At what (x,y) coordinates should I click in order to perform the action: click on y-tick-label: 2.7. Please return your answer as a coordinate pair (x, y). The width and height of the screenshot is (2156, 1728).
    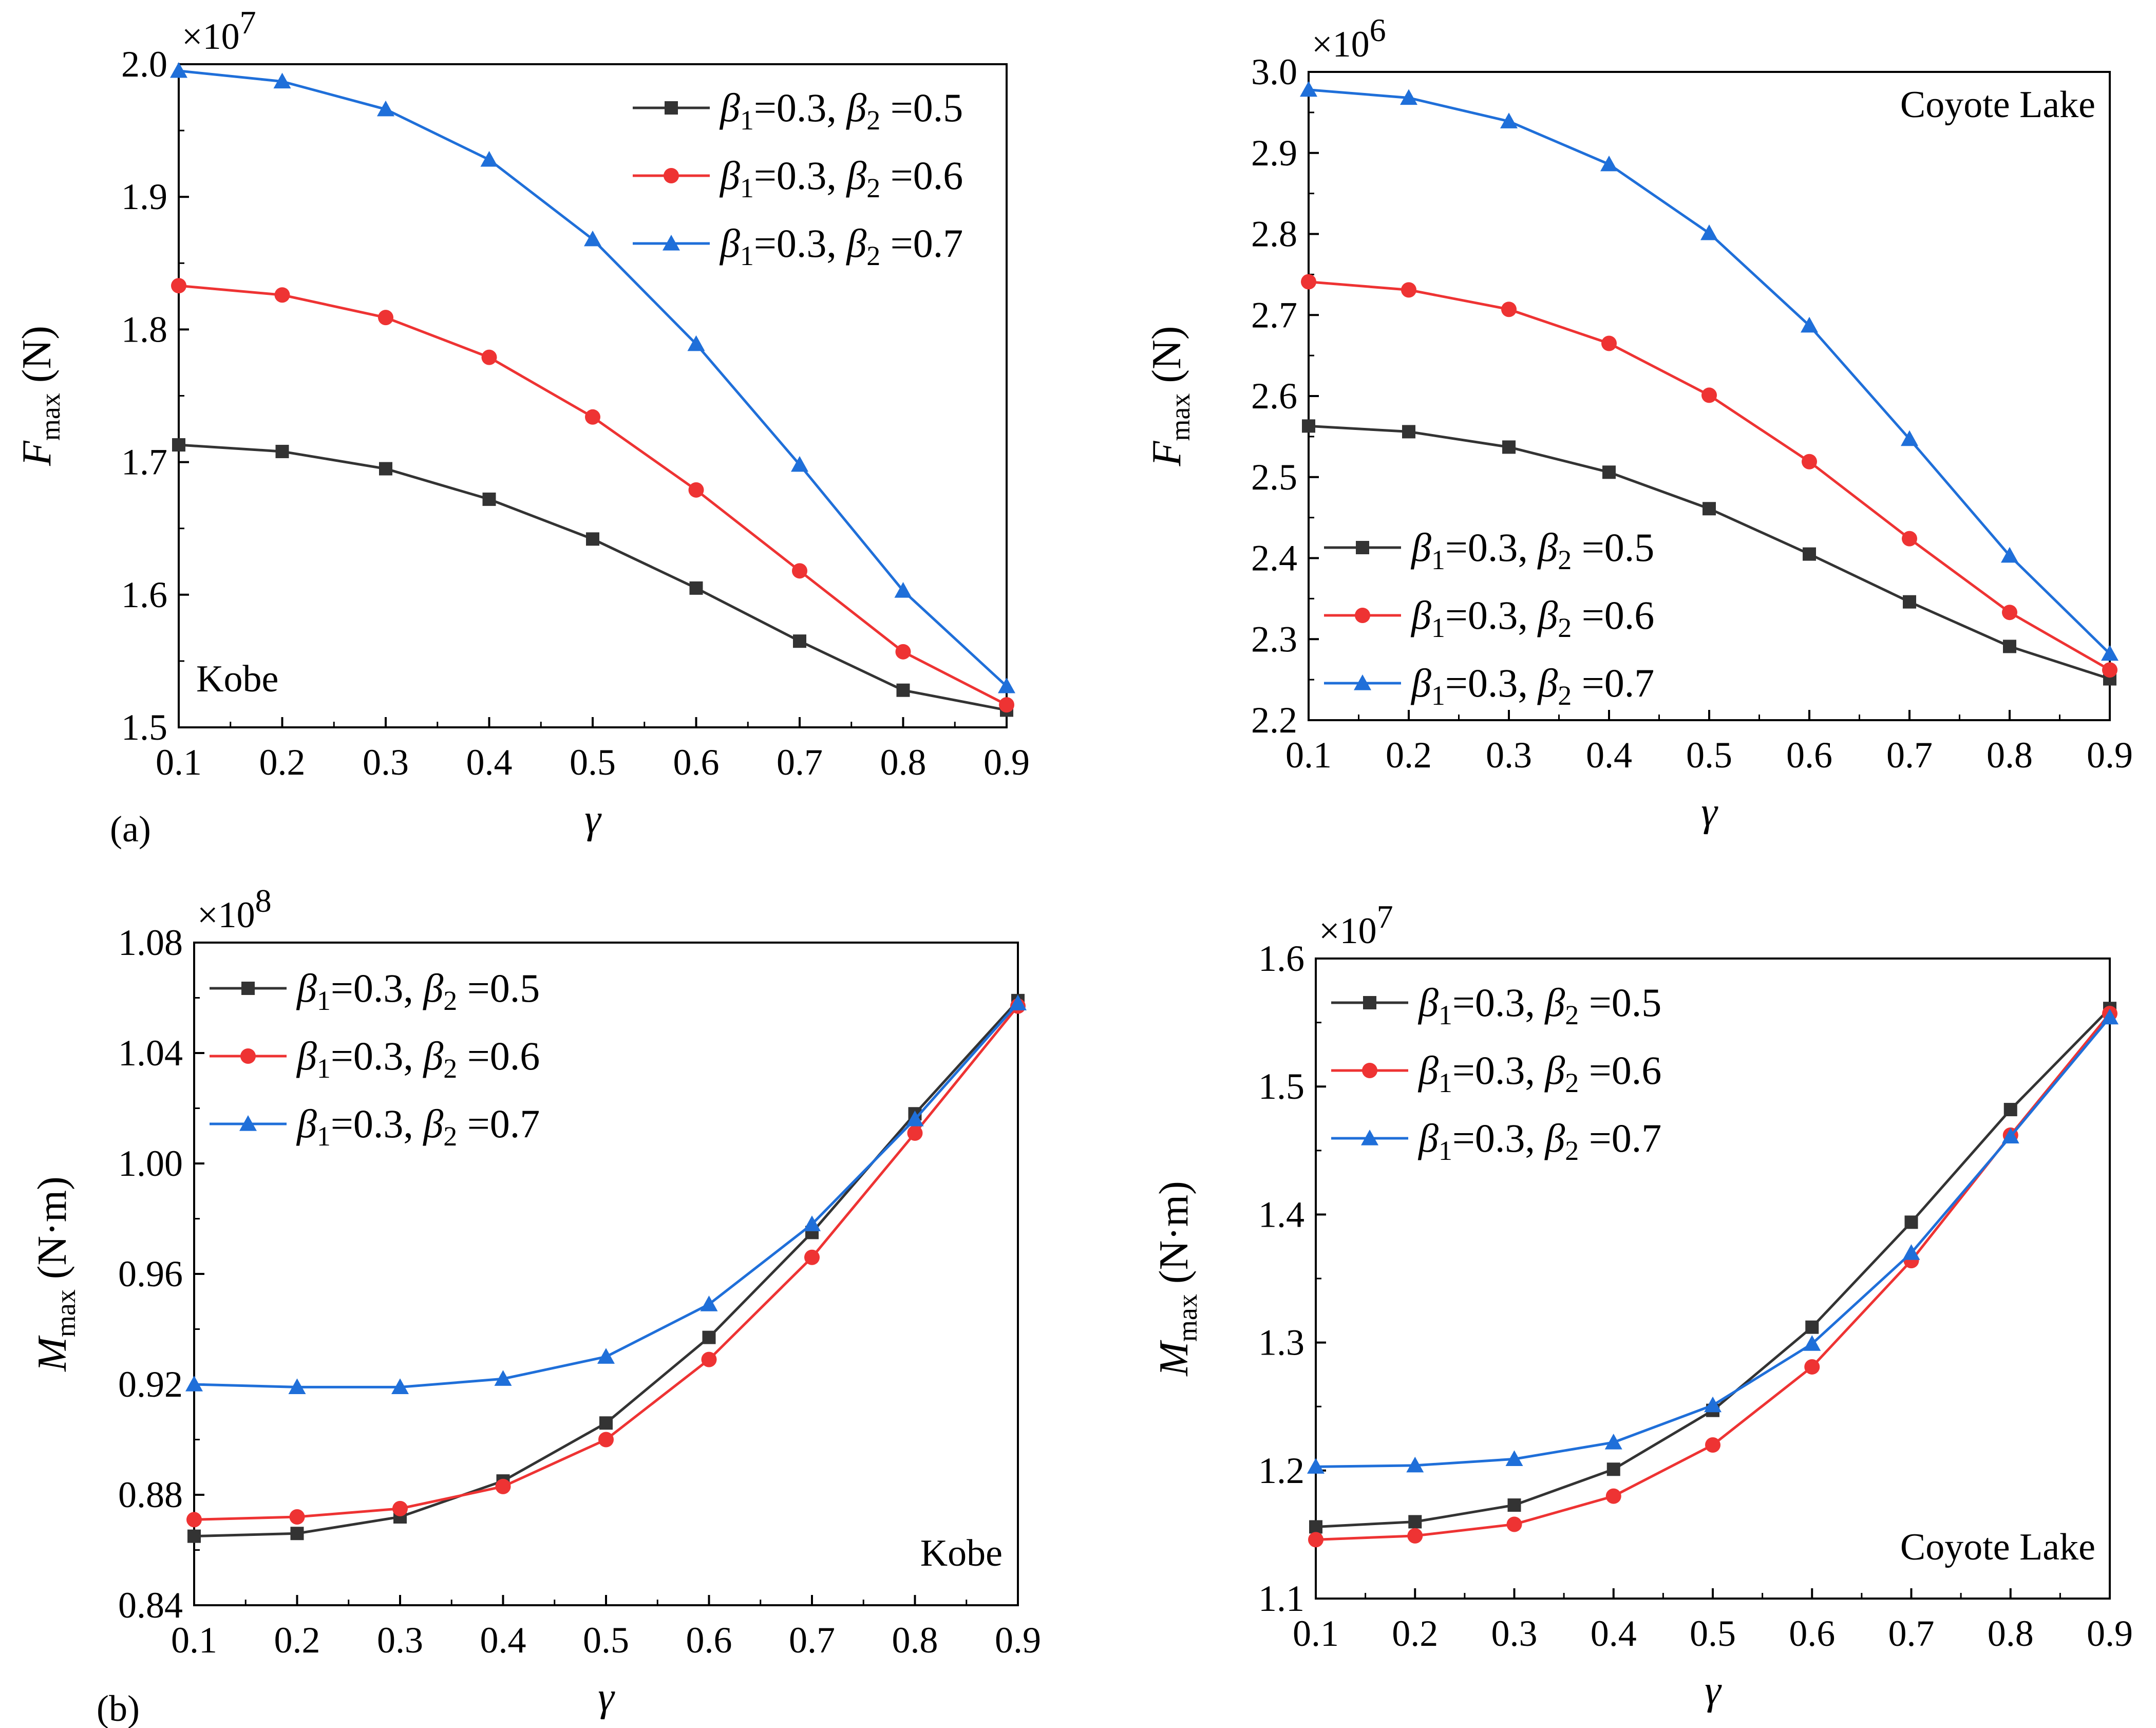
    Looking at the image, I should click on (1274, 315).